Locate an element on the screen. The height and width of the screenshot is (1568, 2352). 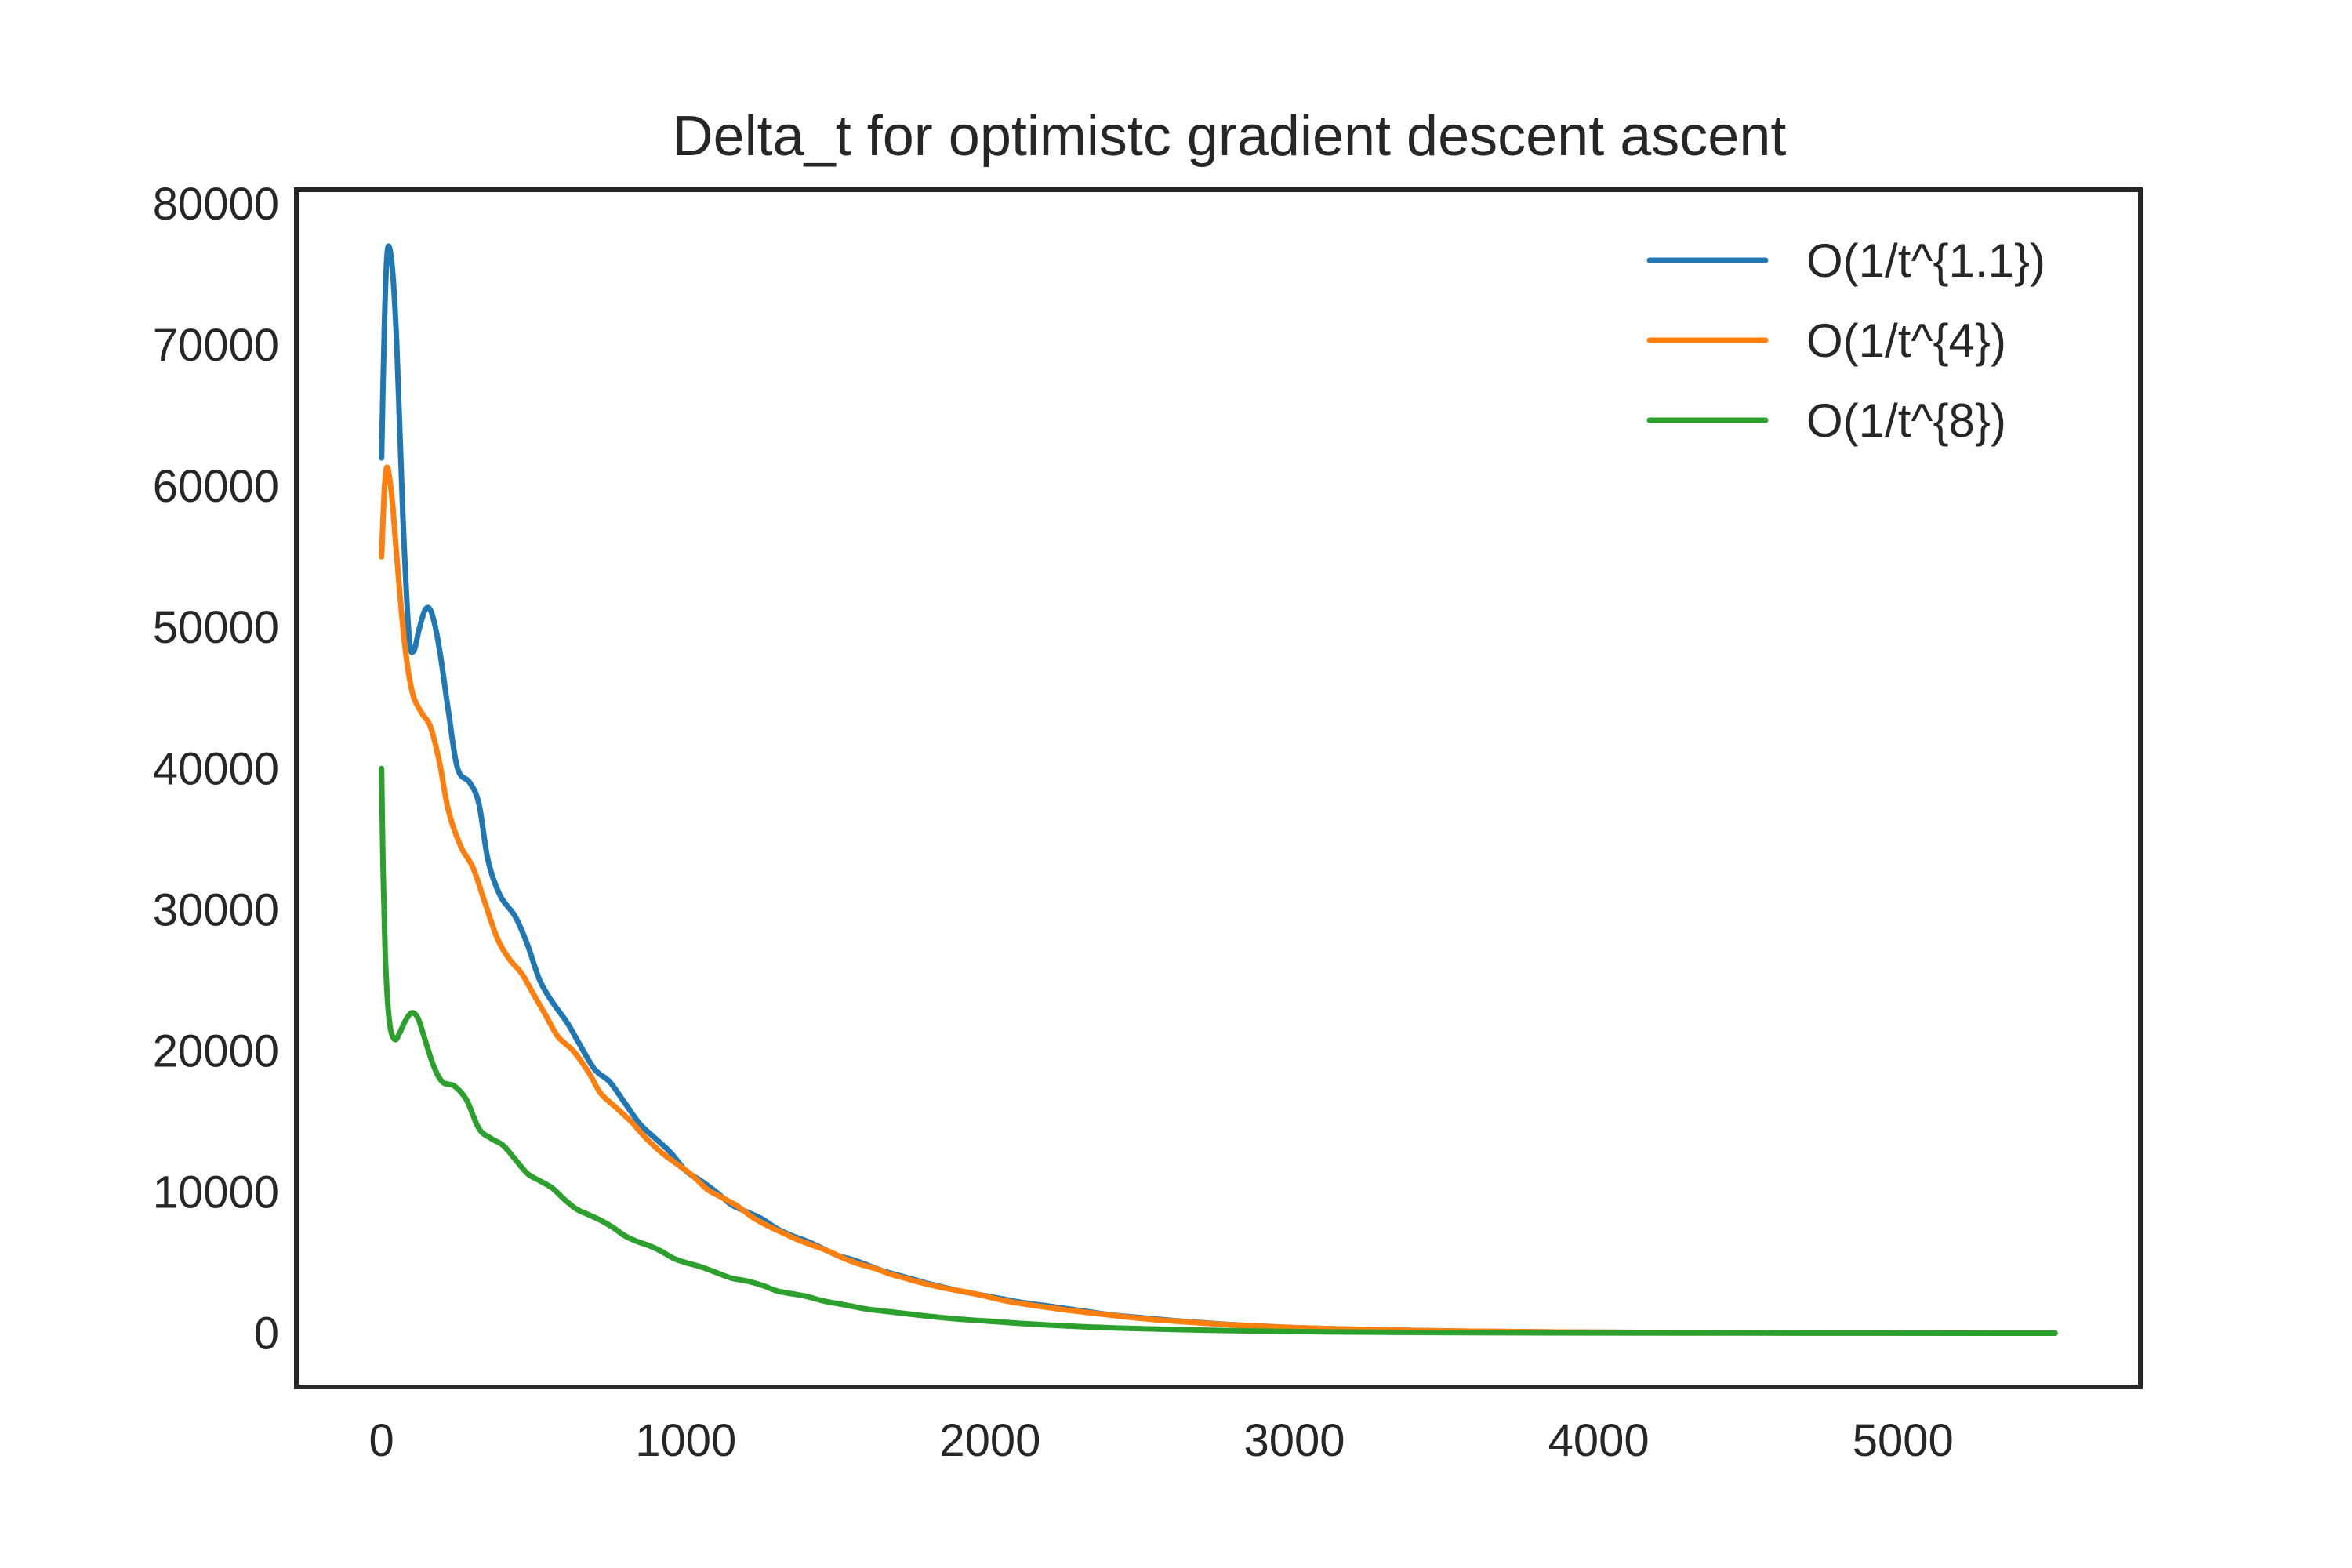
y-tick-label: 30000 is located at coordinates (216, 909).